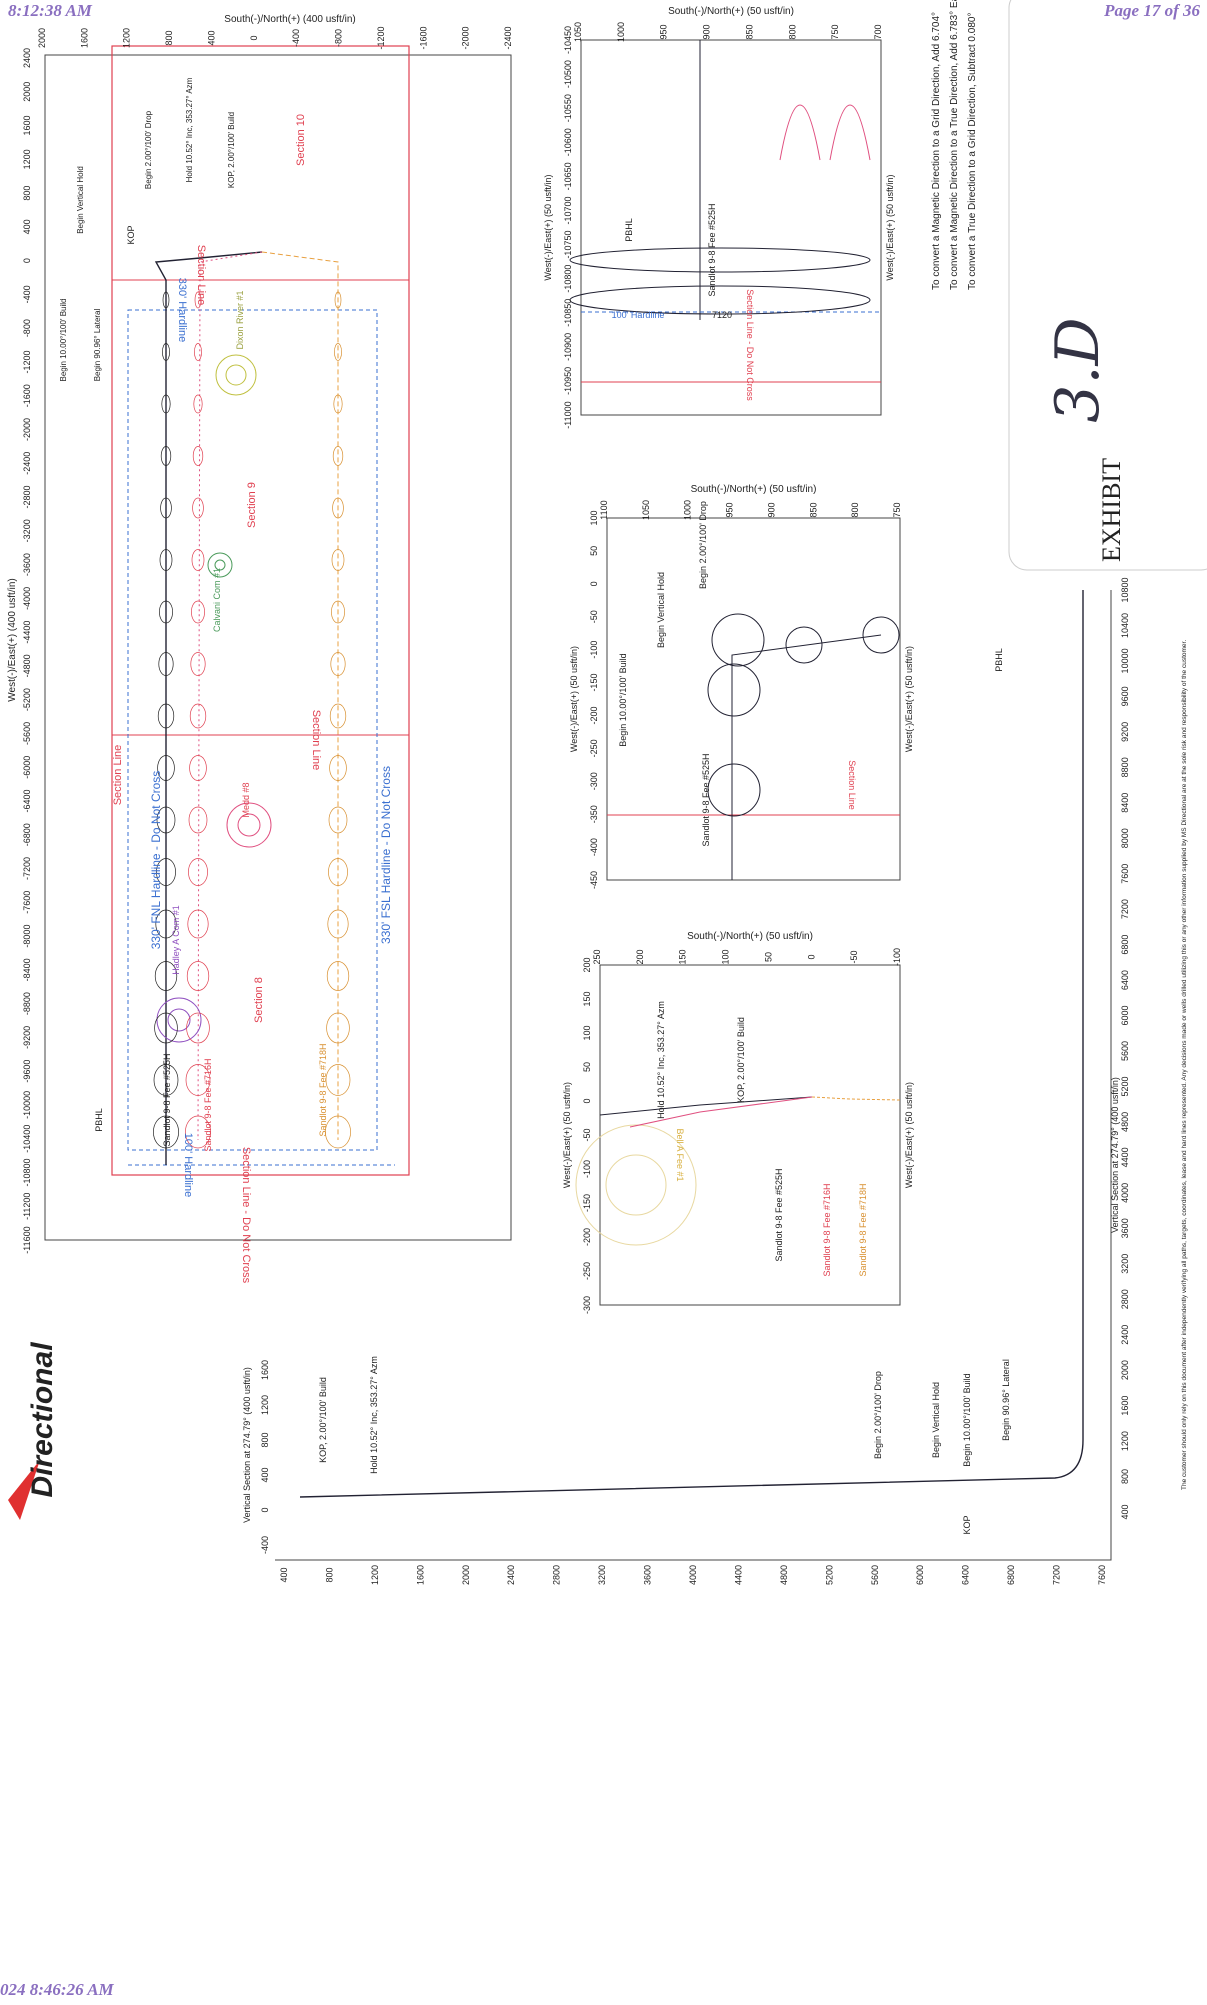  What do you see at coordinates (587, 1271) in the screenshot?
I see `tick-label: -250` at bounding box center [587, 1271].